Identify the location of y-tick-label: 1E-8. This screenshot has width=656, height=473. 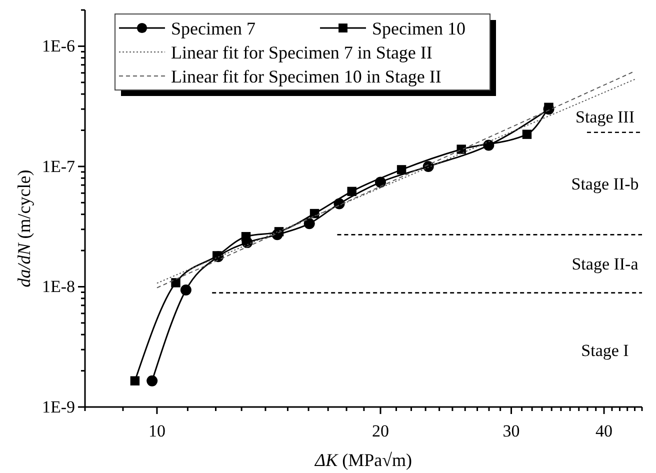
(58, 286).